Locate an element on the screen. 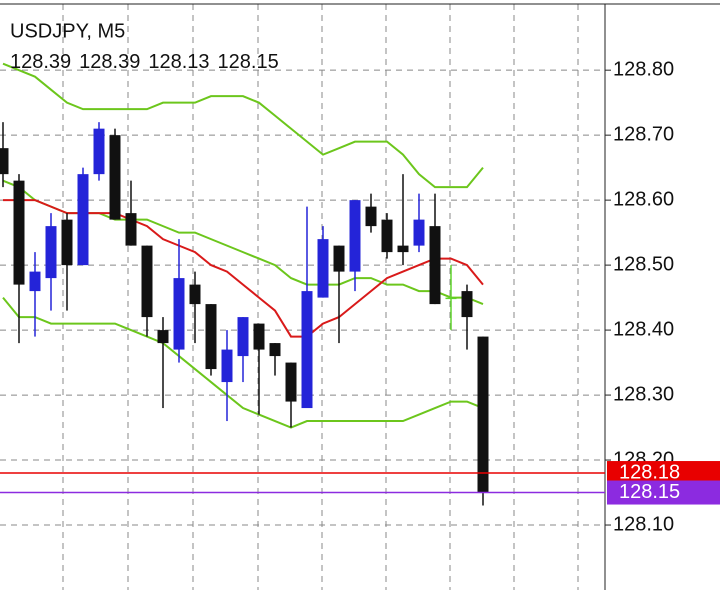 This screenshot has width=720, height=590. y-tick-label: 128.70 is located at coordinates (643, 134).